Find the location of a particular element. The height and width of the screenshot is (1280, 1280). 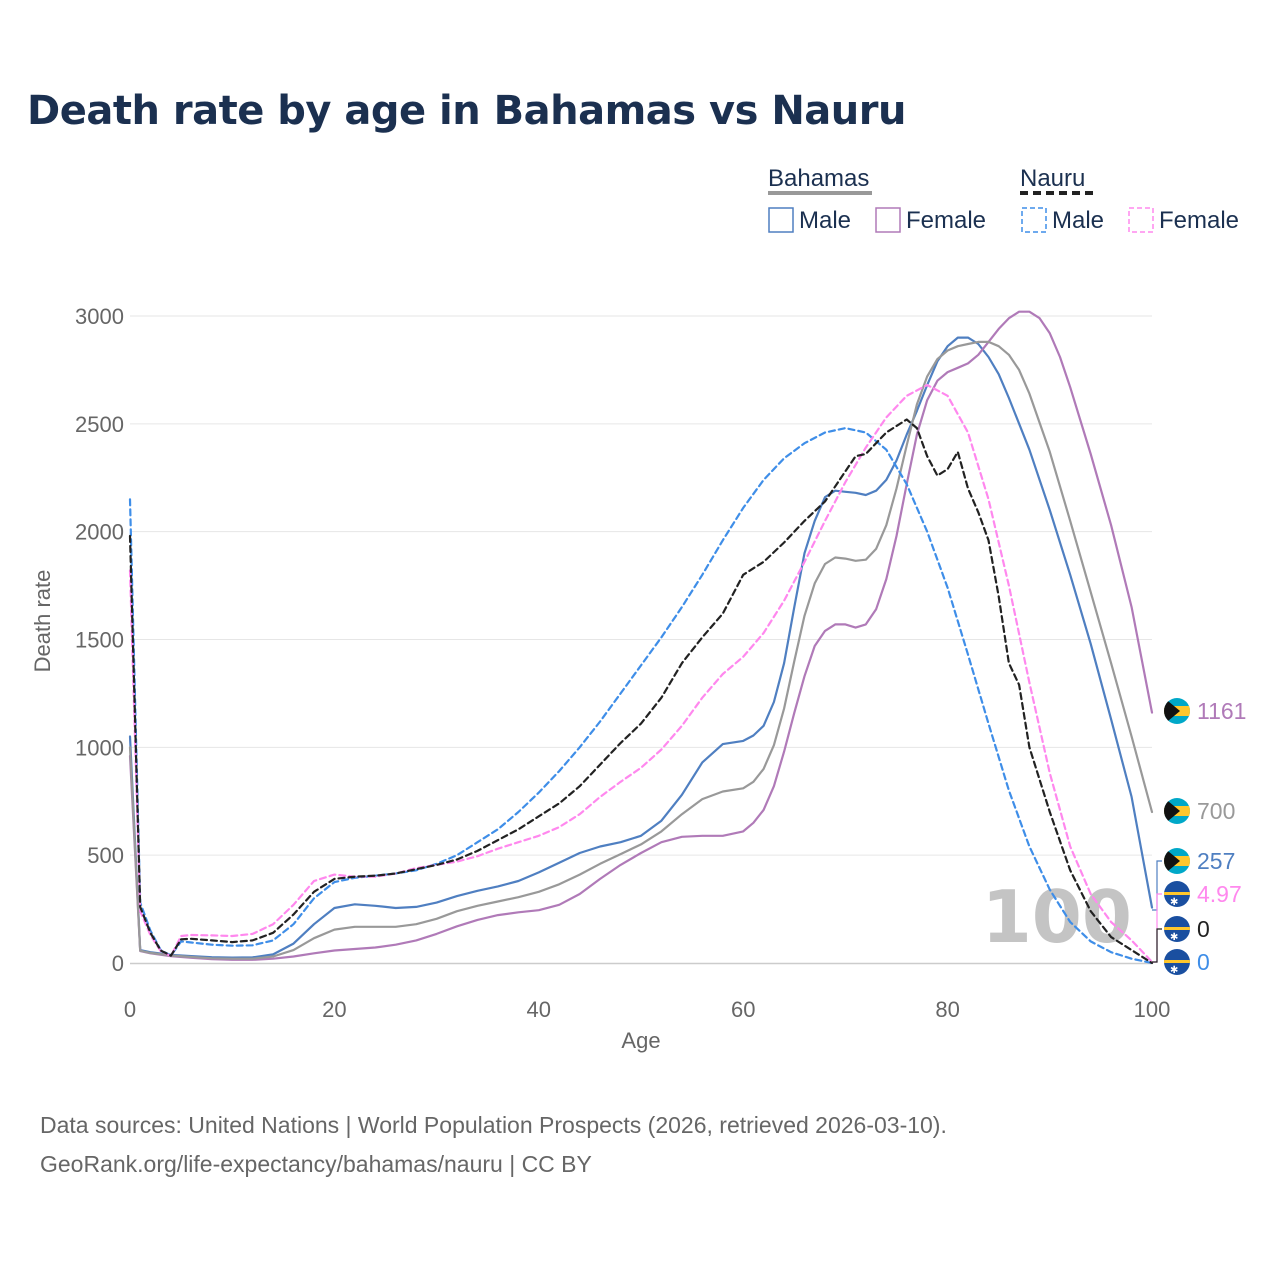

end-label-nauru-female: 4.97 is located at coordinates (1219, 894).